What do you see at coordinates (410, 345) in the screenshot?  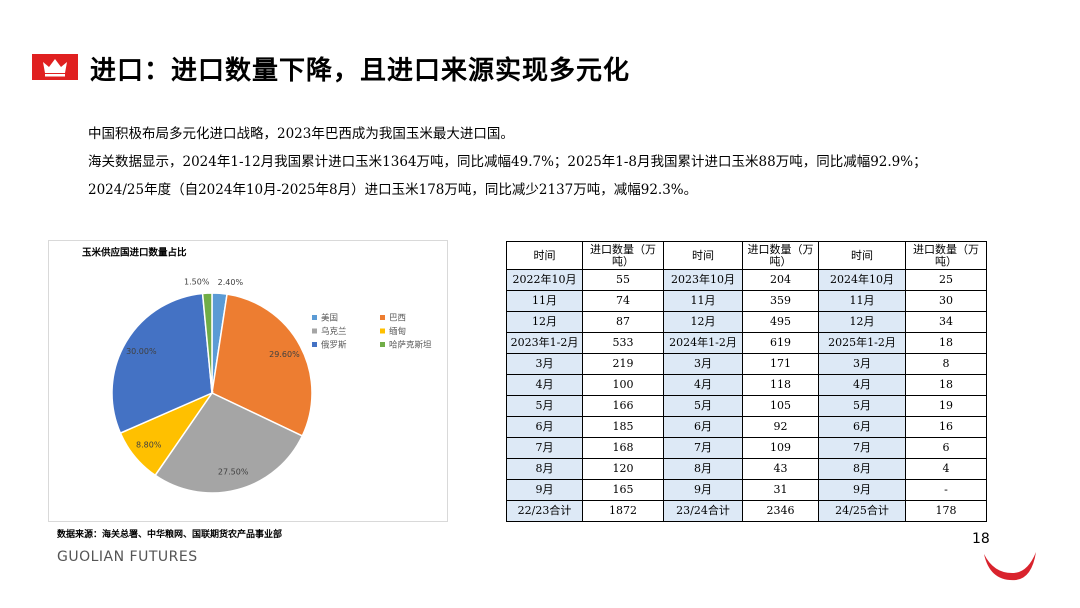 I see `legend-label: 哈萨克斯坦` at bounding box center [410, 345].